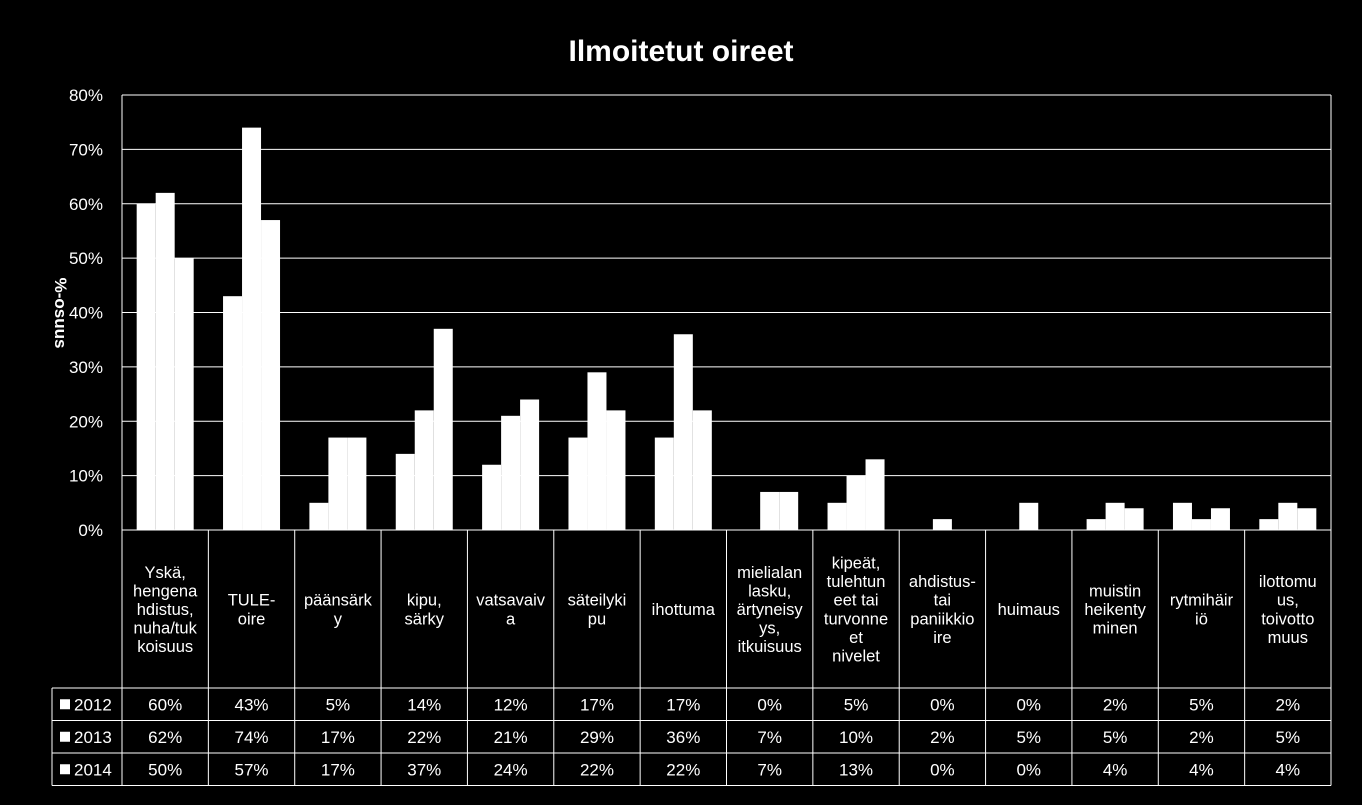 This screenshot has width=1362, height=805. Describe the element at coordinates (93, 704) in the screenshot. I see `series-name: 2012` at that location.